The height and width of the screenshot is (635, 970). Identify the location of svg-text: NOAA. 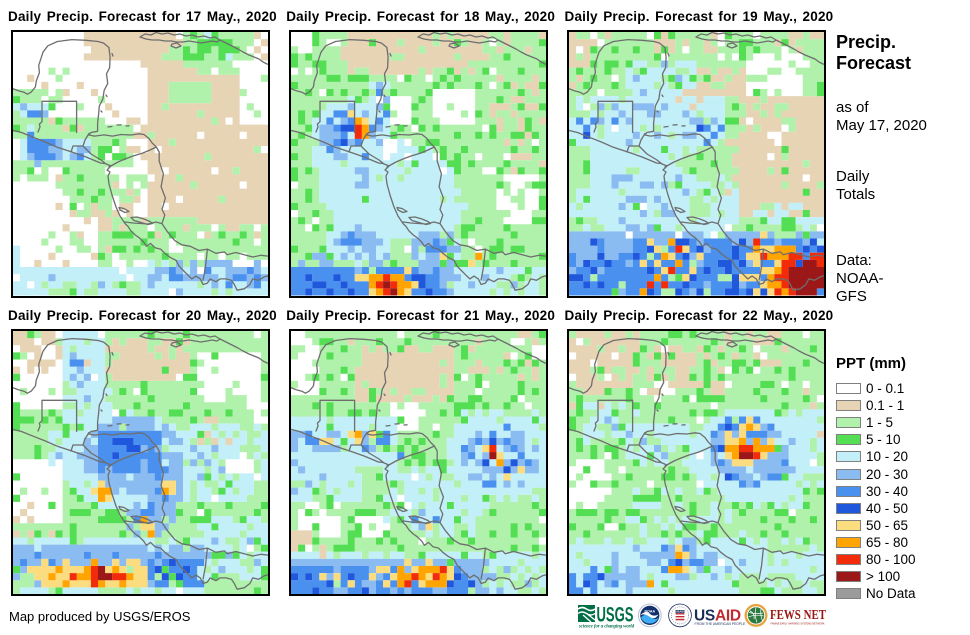
(650, 611).